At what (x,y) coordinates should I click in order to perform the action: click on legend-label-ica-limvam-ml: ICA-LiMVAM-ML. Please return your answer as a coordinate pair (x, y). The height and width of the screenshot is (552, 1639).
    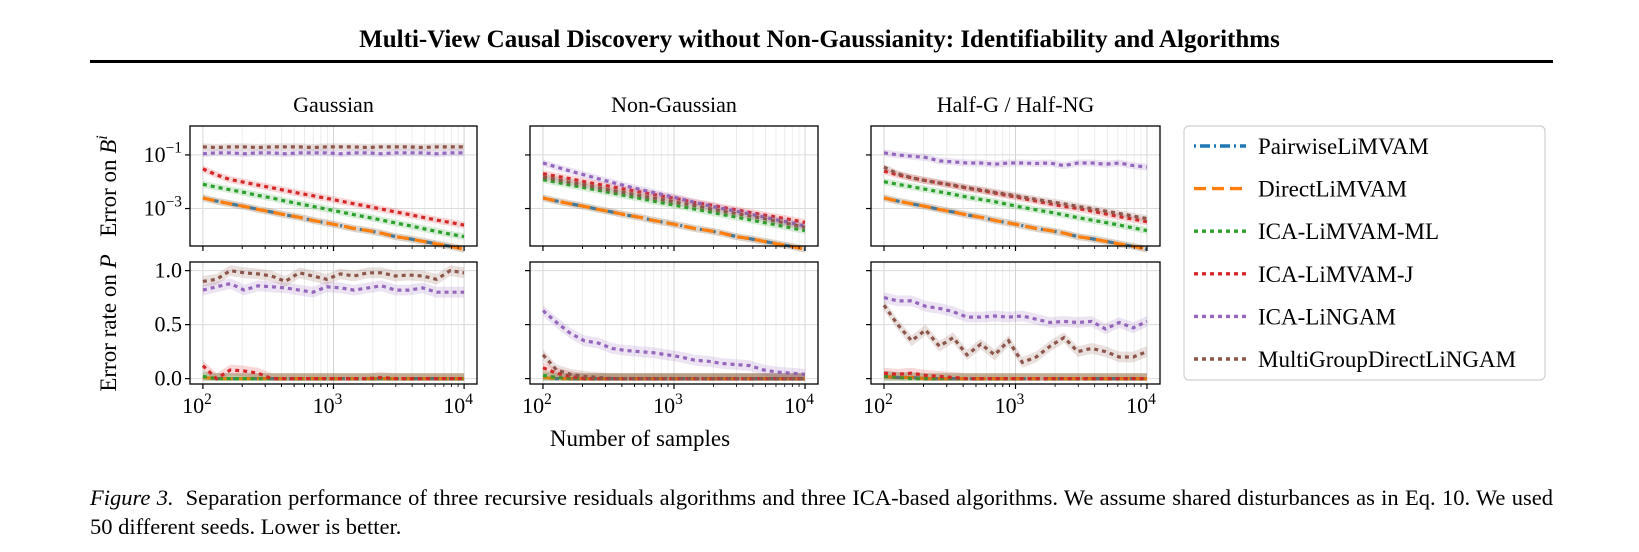
    Looking at the image, I should click on (1348, 231).